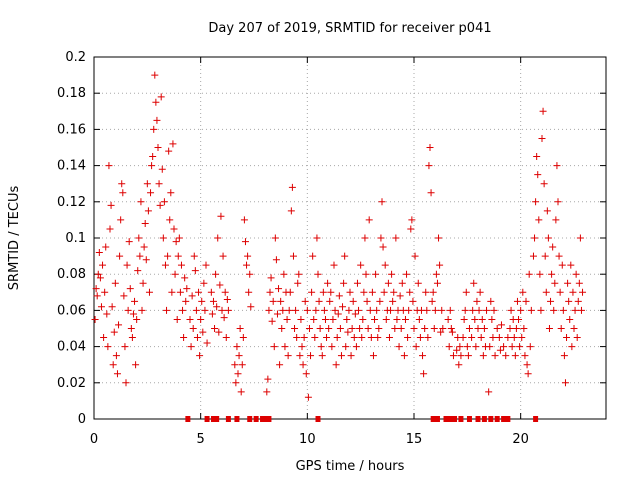 This screenshot has height=480, width=640. I want to click on y-tick-label: 0.04, so click(71, 347).